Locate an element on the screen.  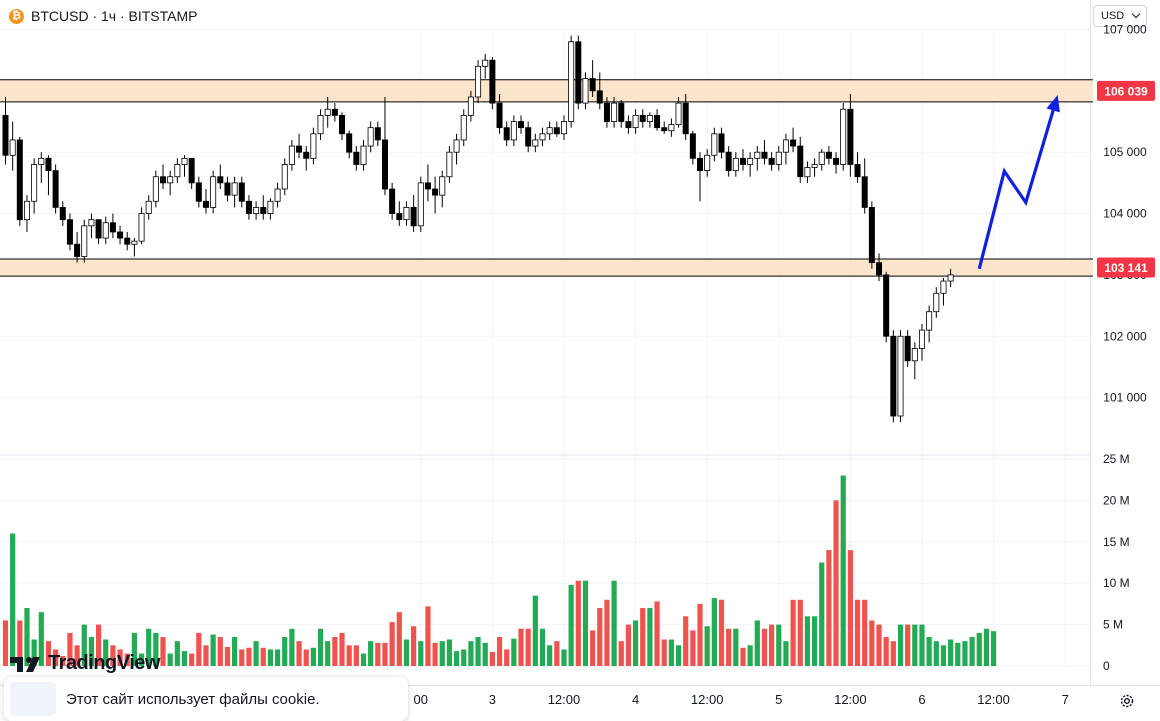
currency-select: USD is located at coordinates (1120, 16).